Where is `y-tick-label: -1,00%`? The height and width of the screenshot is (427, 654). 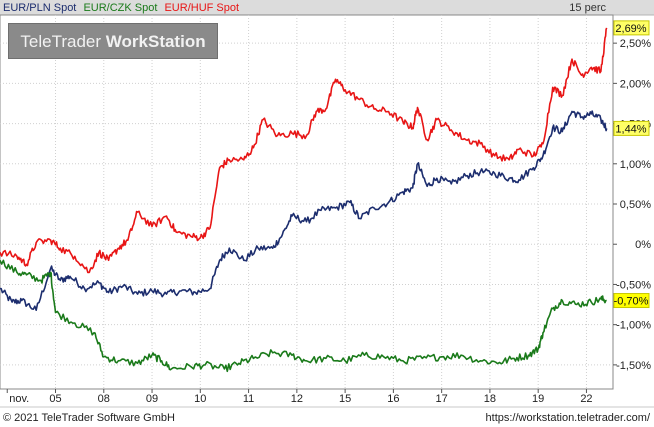
y-tick-label: -1,00% is located at coordinates (633, 326).